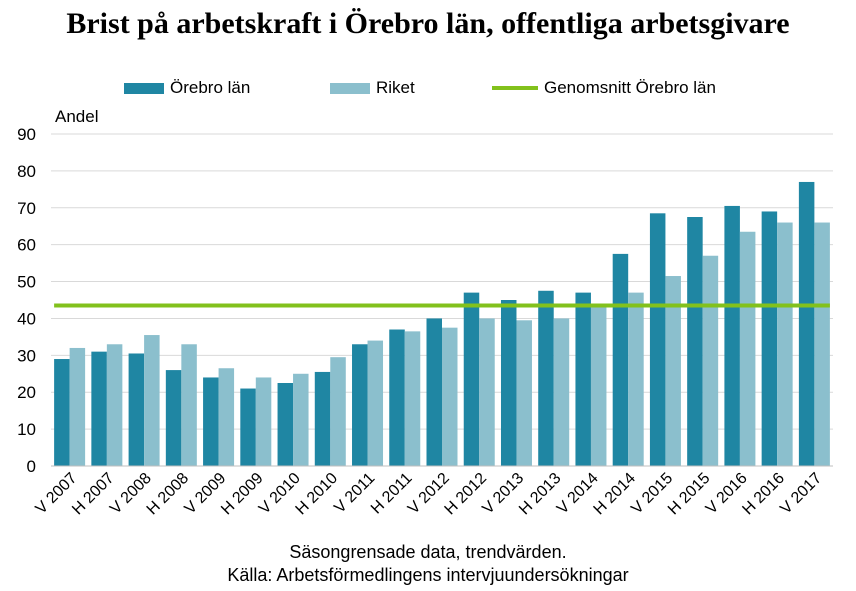 This screenshot has width=856, height=591. What do you see at coordinates (428, 552) in the screenshot?
I see `chart-note-1: Säsongrensade data, trendvärden.` at bounding box center [428, 552].